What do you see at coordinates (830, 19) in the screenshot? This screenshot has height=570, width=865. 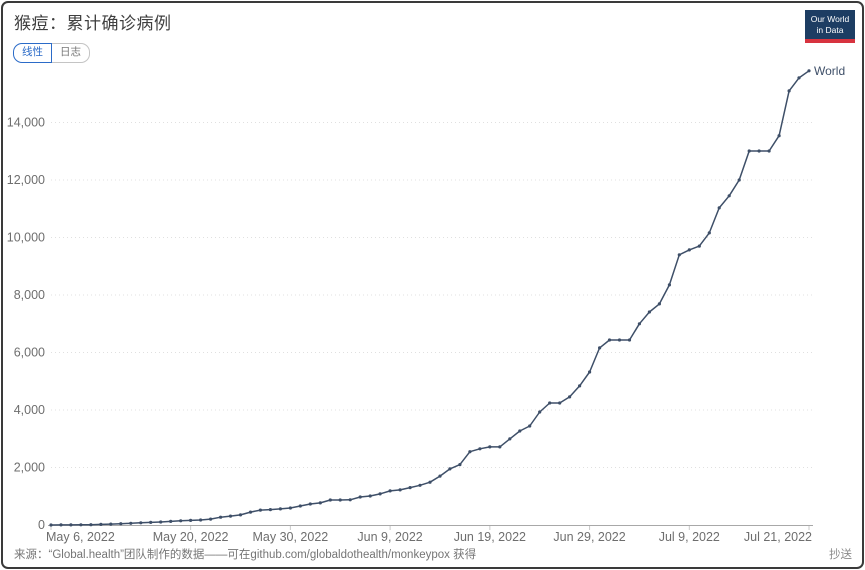 I see `owid-logo-line1: Our World` at bounding box center [830, 19].